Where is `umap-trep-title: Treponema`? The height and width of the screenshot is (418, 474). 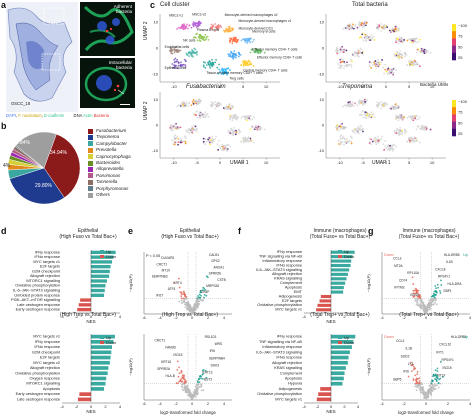
umap-trep-title: Treponema is located at coordinates (357, 87).